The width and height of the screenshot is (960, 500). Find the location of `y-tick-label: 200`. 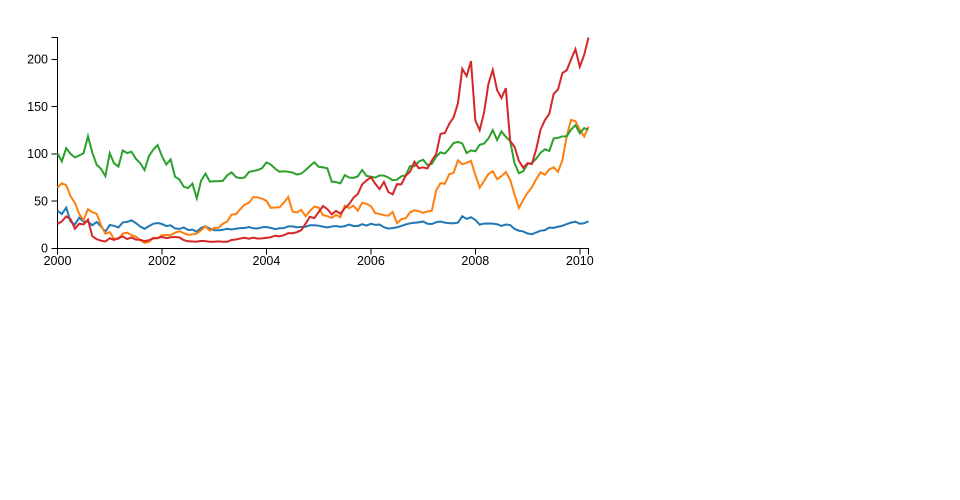

y-tick-label: 200 is located at coordinates (37, 59).